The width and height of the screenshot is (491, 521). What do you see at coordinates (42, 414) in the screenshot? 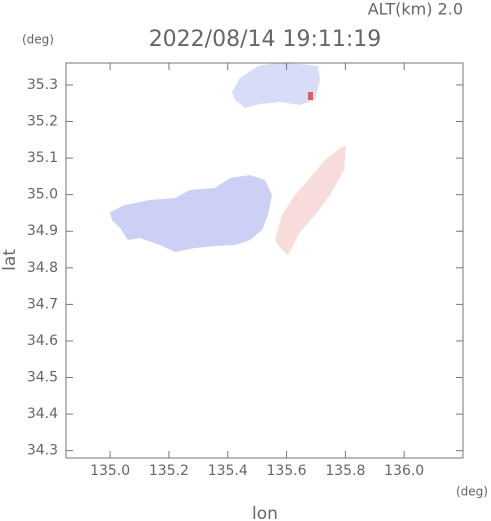
I see `y-tick-label: 34.4` at bounding box center [42, 414].